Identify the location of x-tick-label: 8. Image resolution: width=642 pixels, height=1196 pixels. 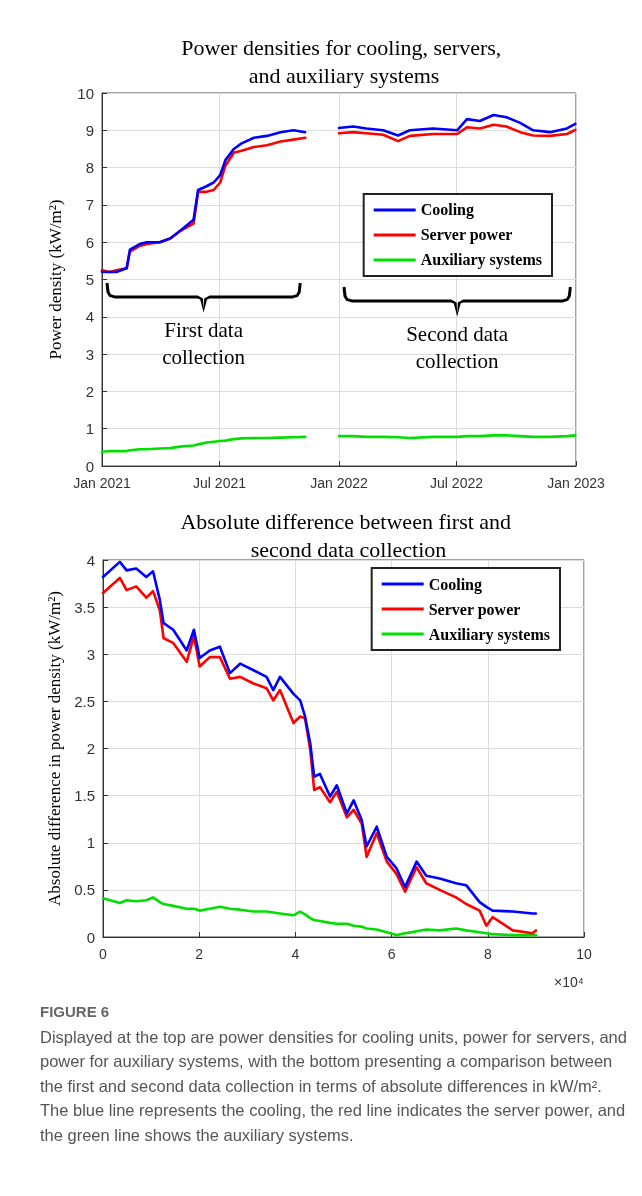
(487, 954).